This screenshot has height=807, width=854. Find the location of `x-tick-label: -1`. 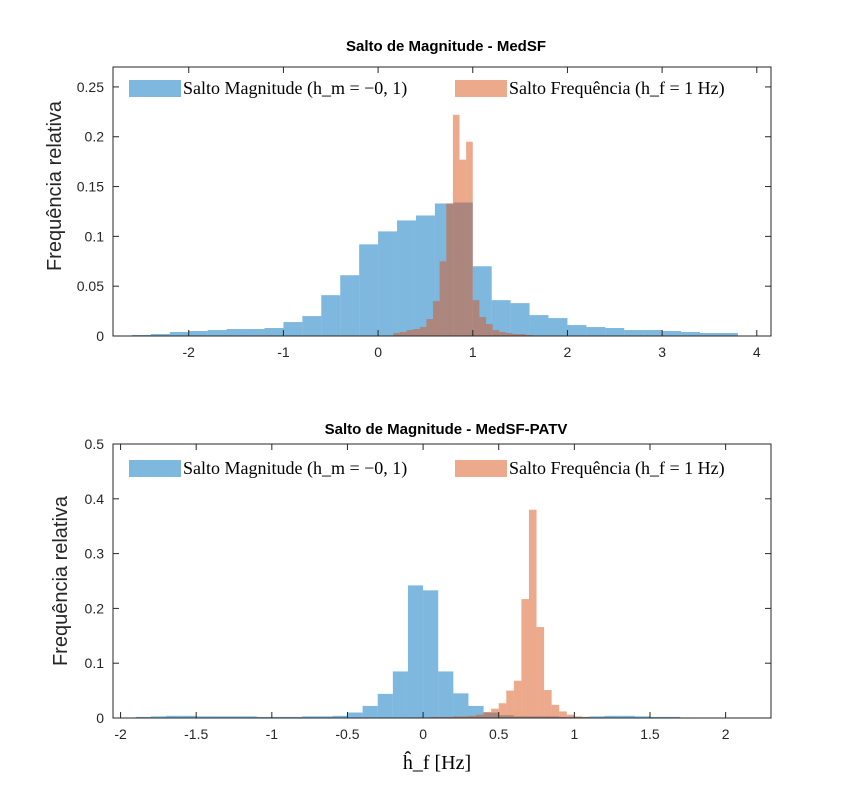

x-tick-label: -1 is located at coordinates (272, 734).